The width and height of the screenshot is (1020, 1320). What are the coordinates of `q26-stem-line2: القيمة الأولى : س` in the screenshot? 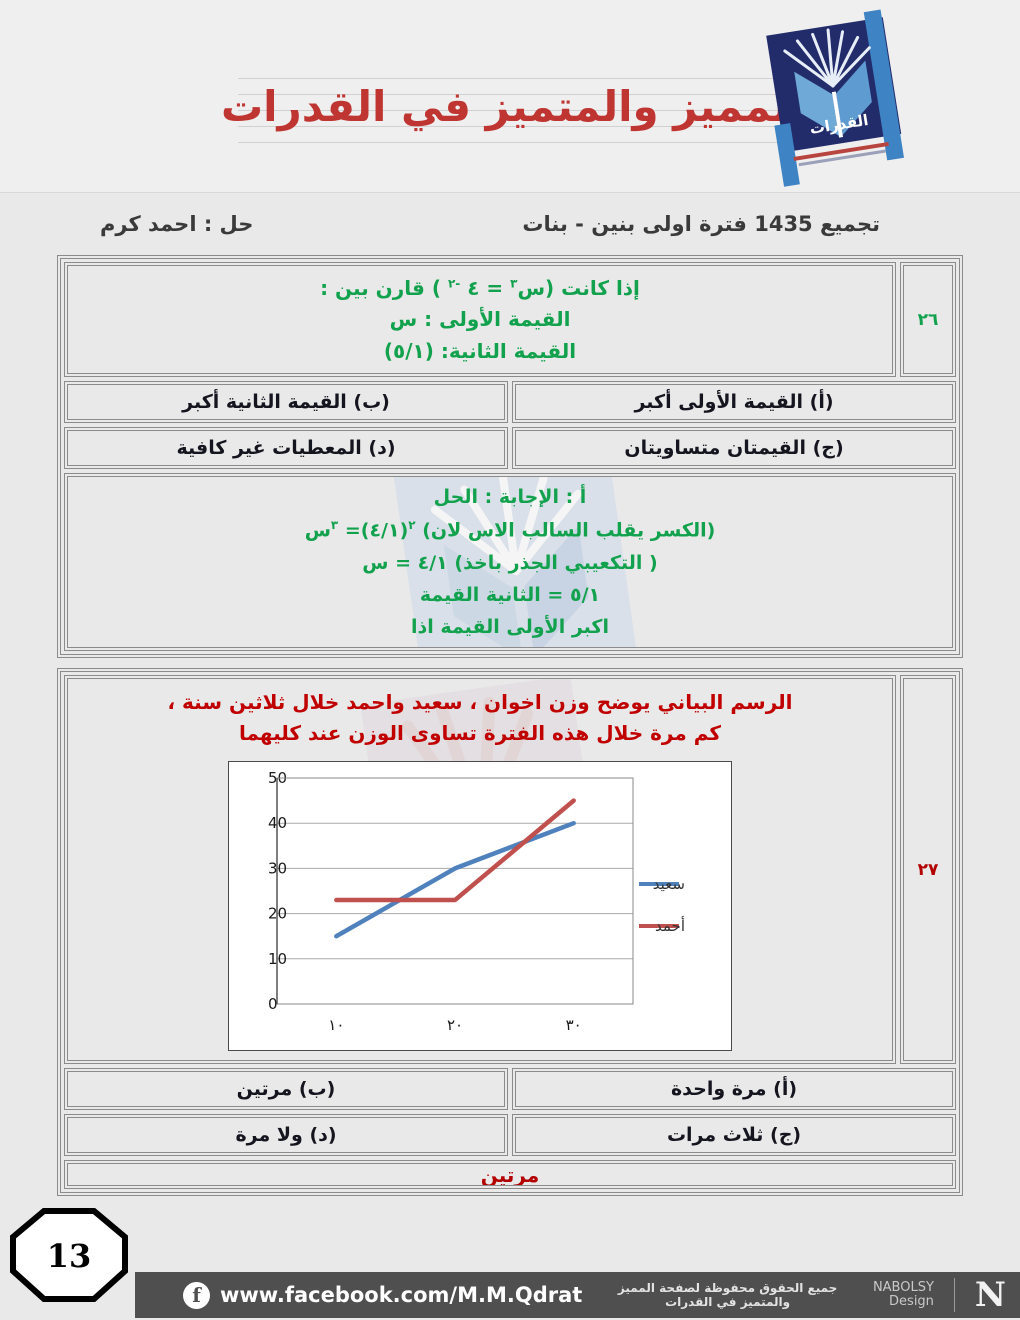 It's located at (480, 319).